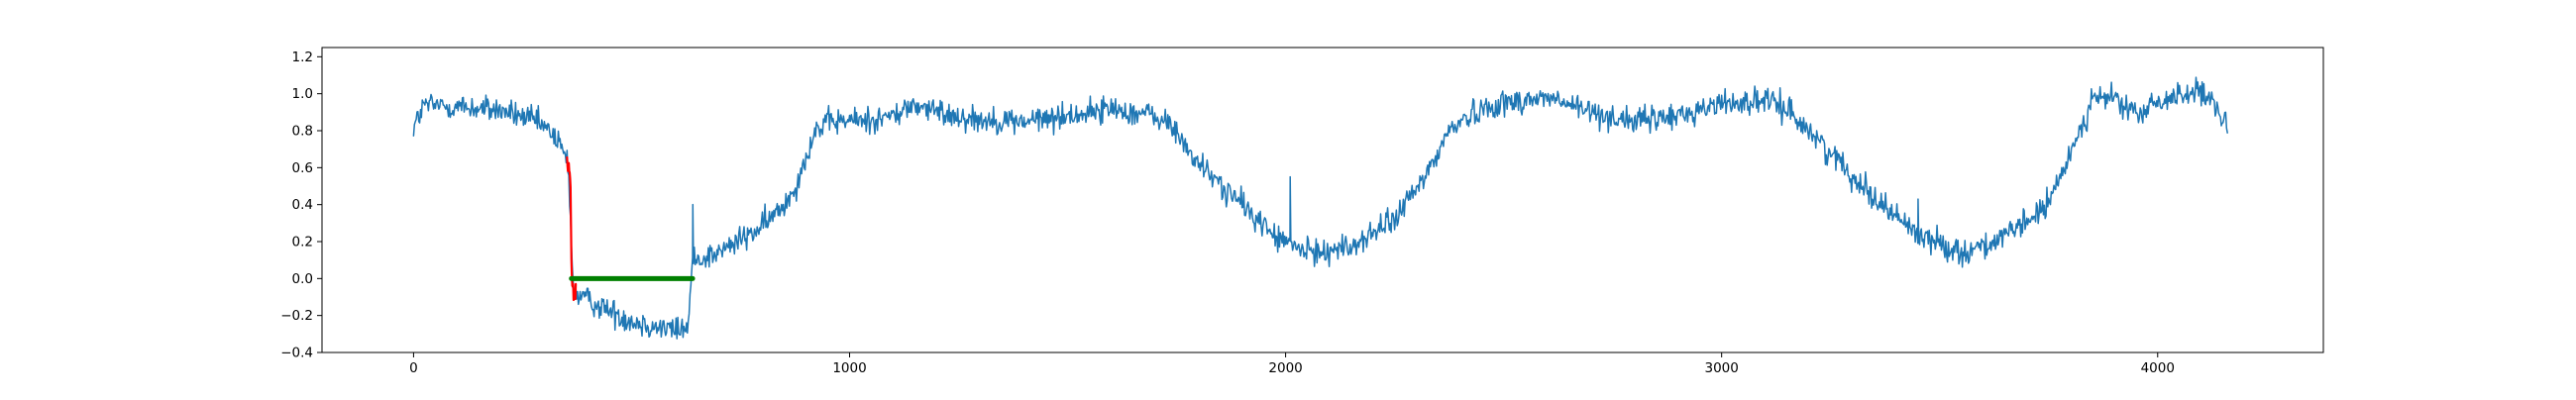  I want to click on y-tick-label: 1.2, so click(302, 57).